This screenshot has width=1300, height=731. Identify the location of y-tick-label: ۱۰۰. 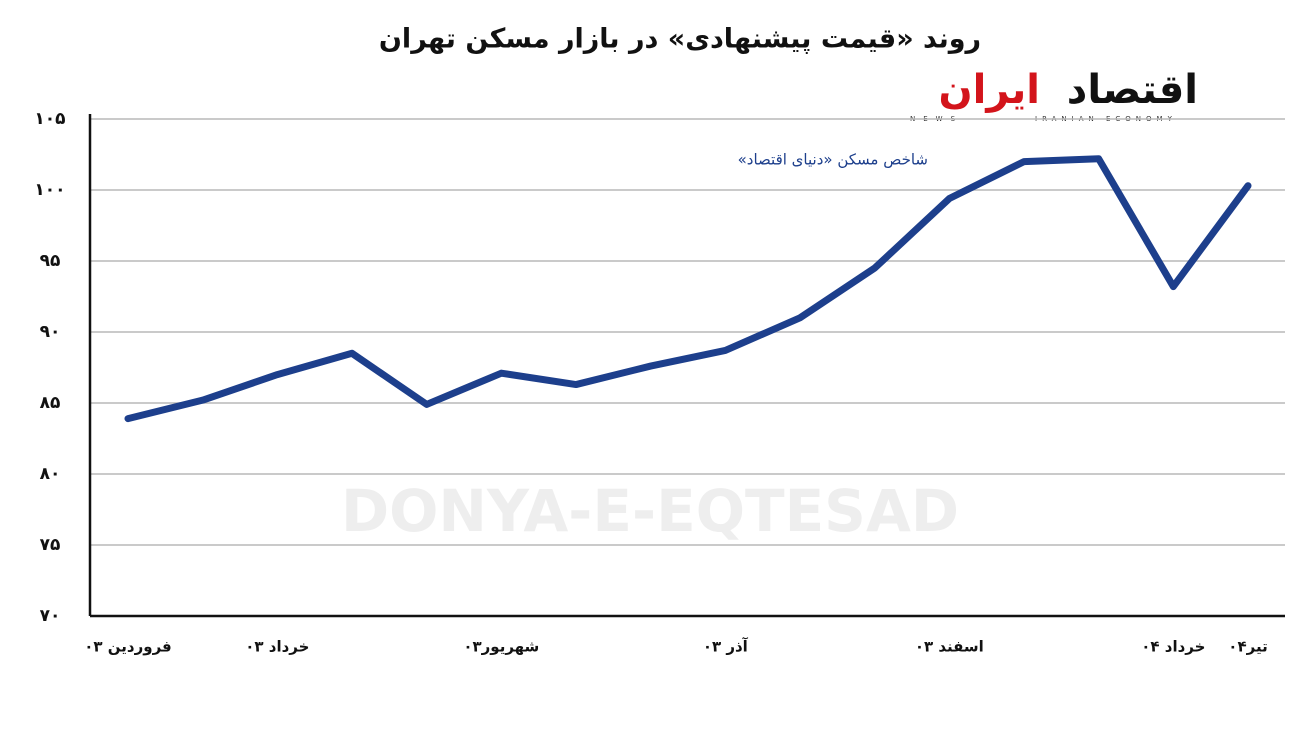
(49, 190).